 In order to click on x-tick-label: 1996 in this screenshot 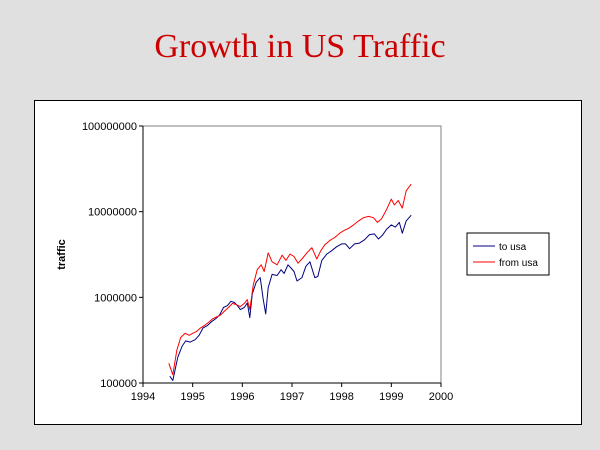, I will do `click(242, 397)`.